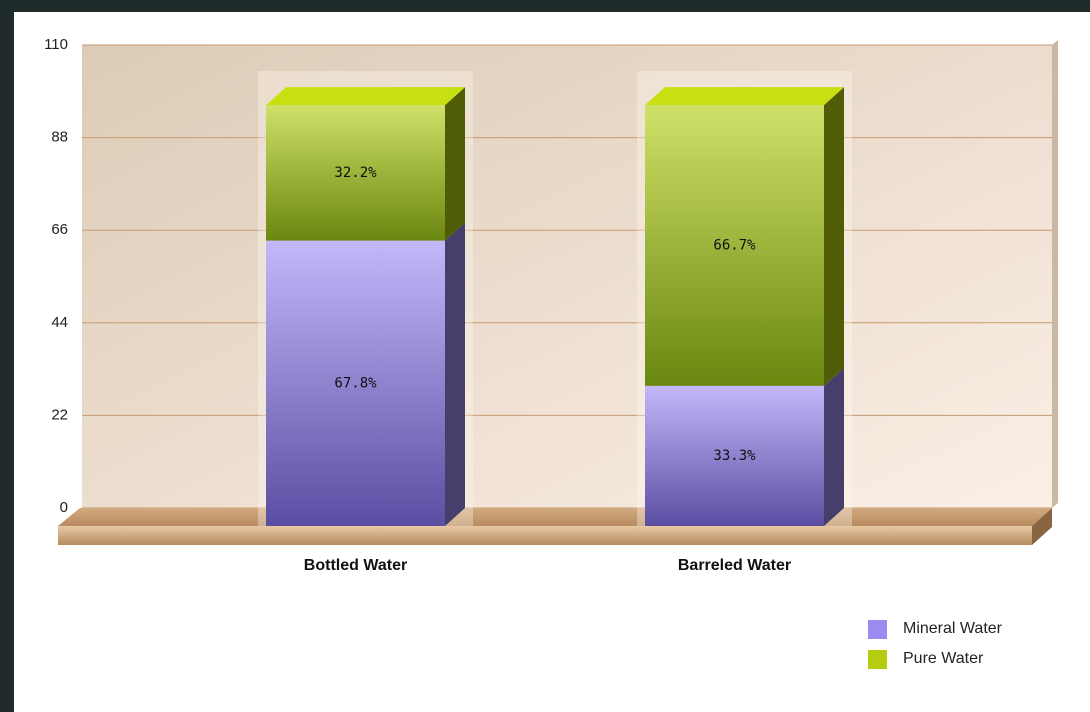  I want to click on value-label: 33.3%, so click(734, 456).